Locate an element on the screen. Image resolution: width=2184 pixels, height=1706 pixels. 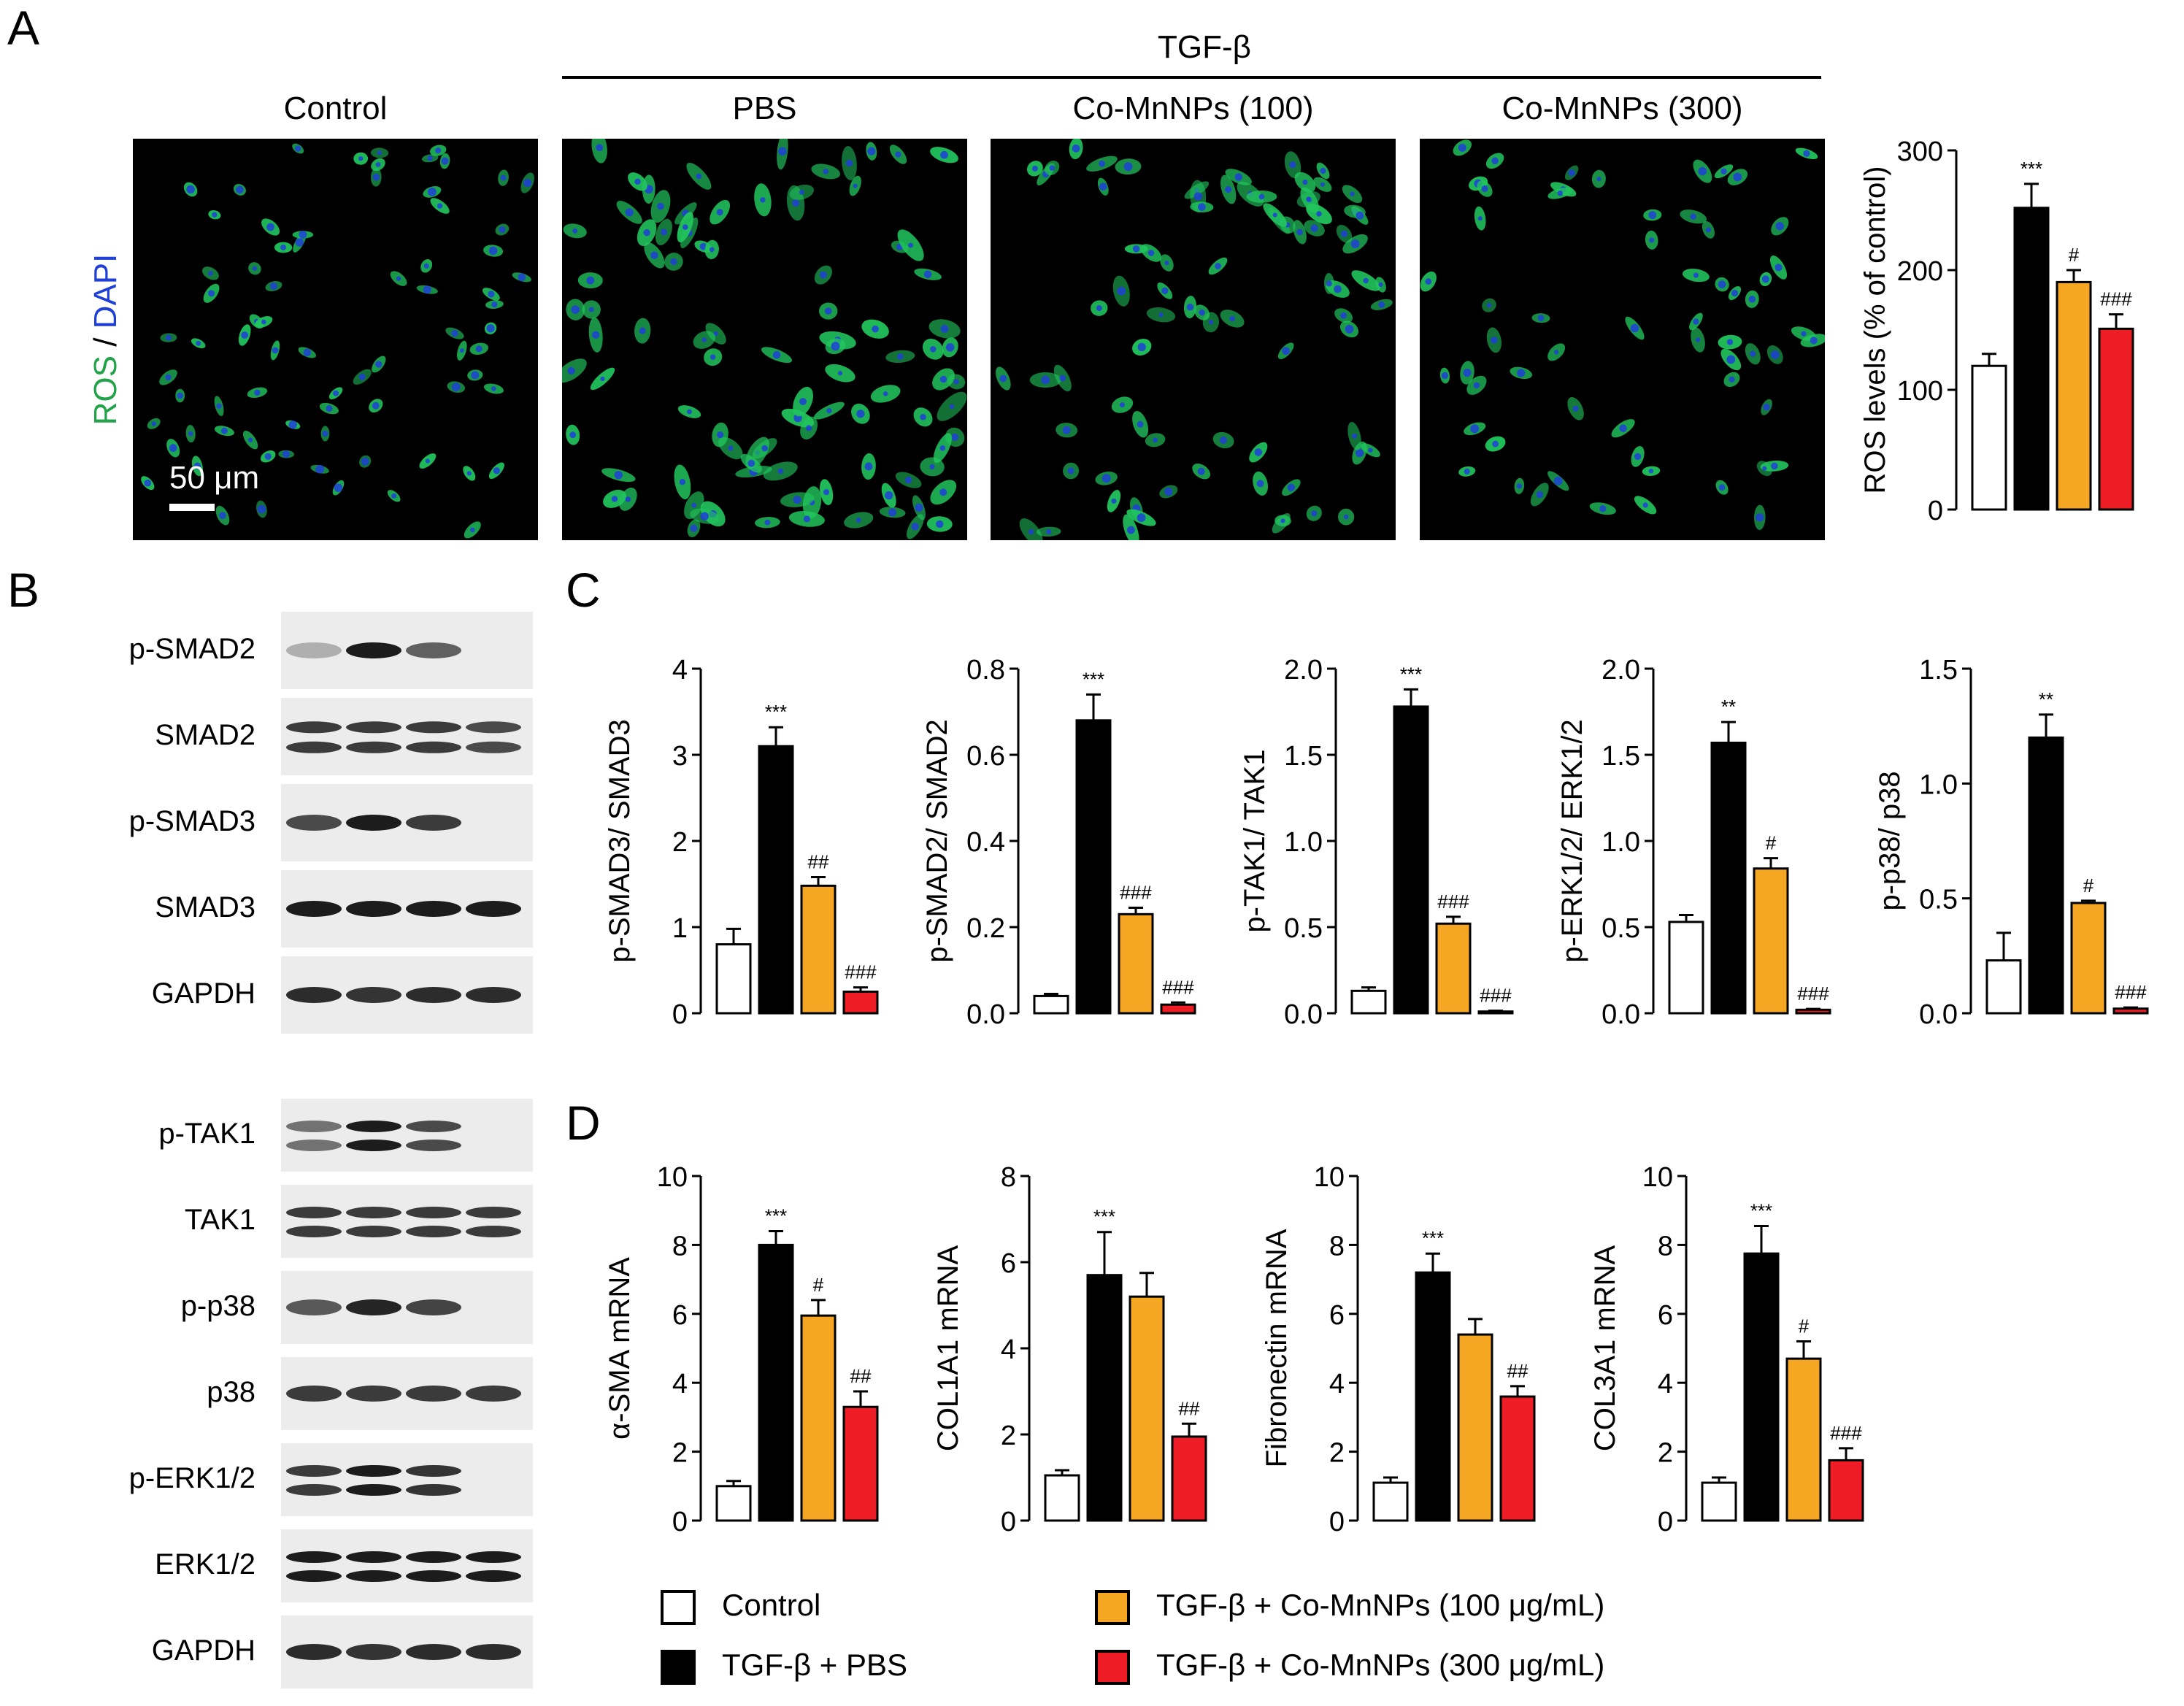
y-tick-label: 2 is located at coordinates (1666, 1453).